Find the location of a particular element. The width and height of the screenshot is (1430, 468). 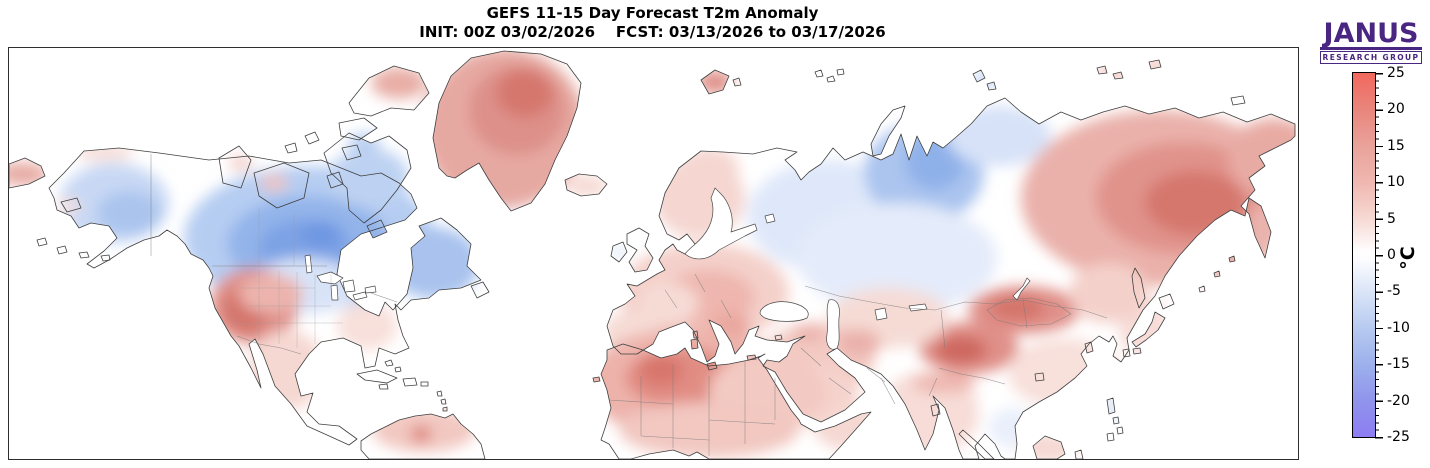

tick-label: -25 is located at coordinates (1398, 437).